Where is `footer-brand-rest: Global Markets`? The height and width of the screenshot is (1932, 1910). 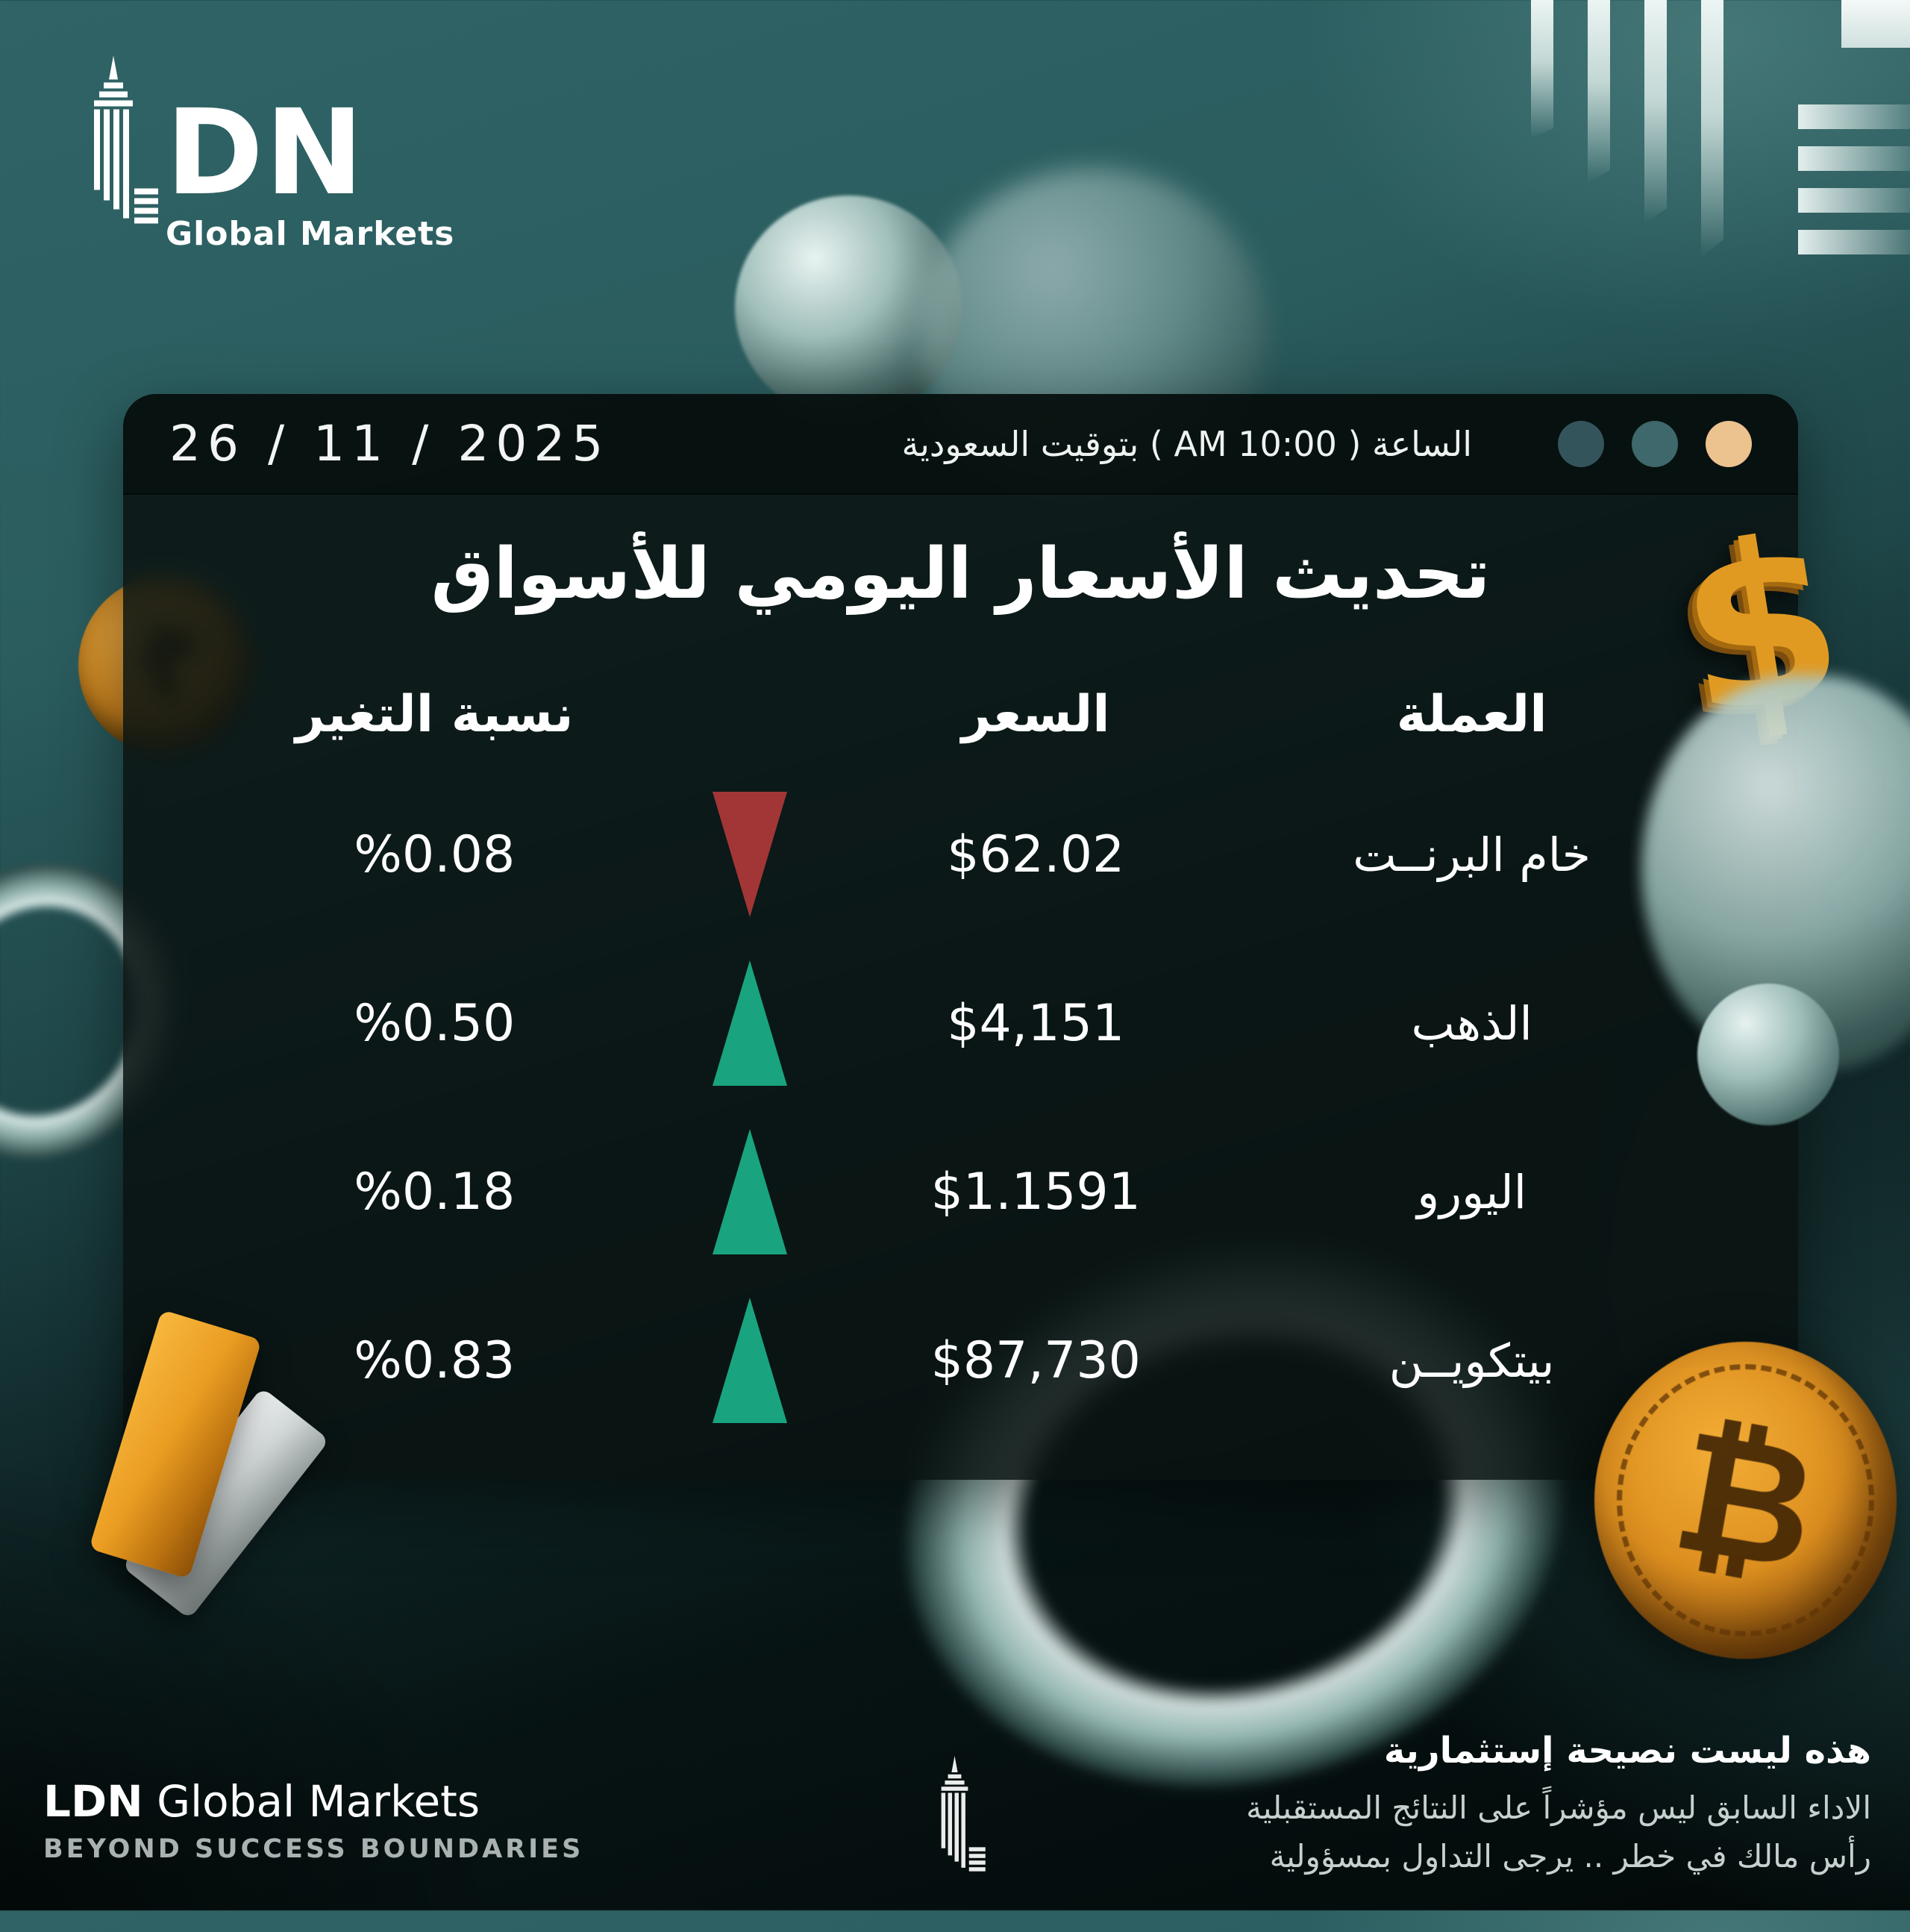
footer-brand-rest: Global Markets is located at coordinates (311, 1801).